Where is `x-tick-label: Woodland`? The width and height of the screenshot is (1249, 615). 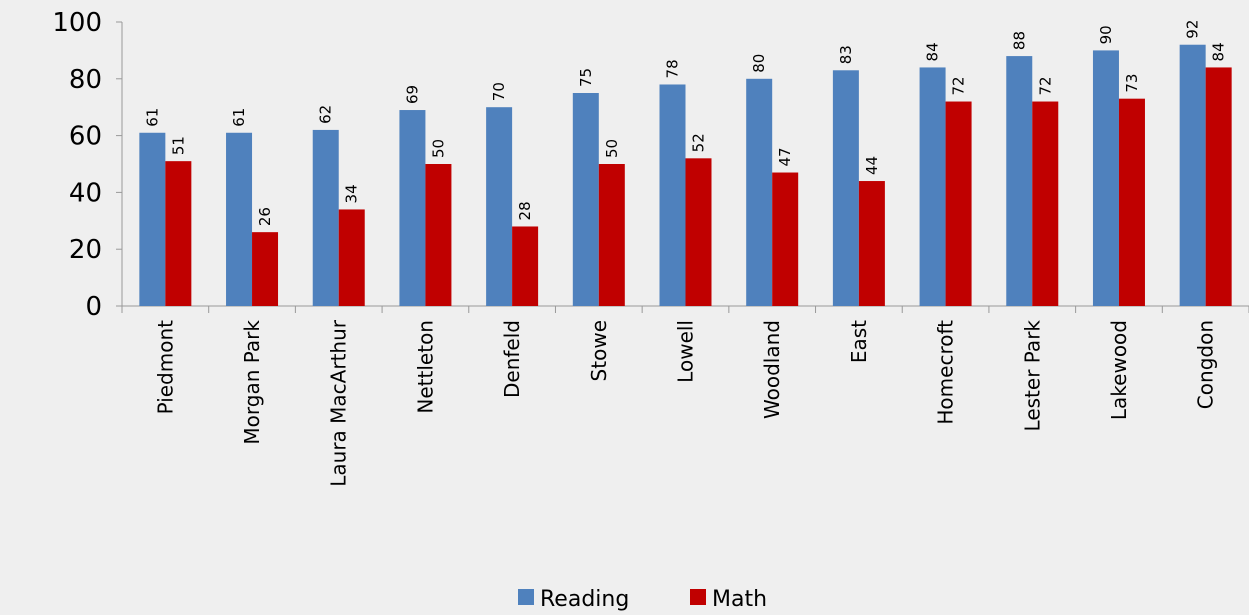 x-tick-label: Woodland is located at coordinates (772, 369).